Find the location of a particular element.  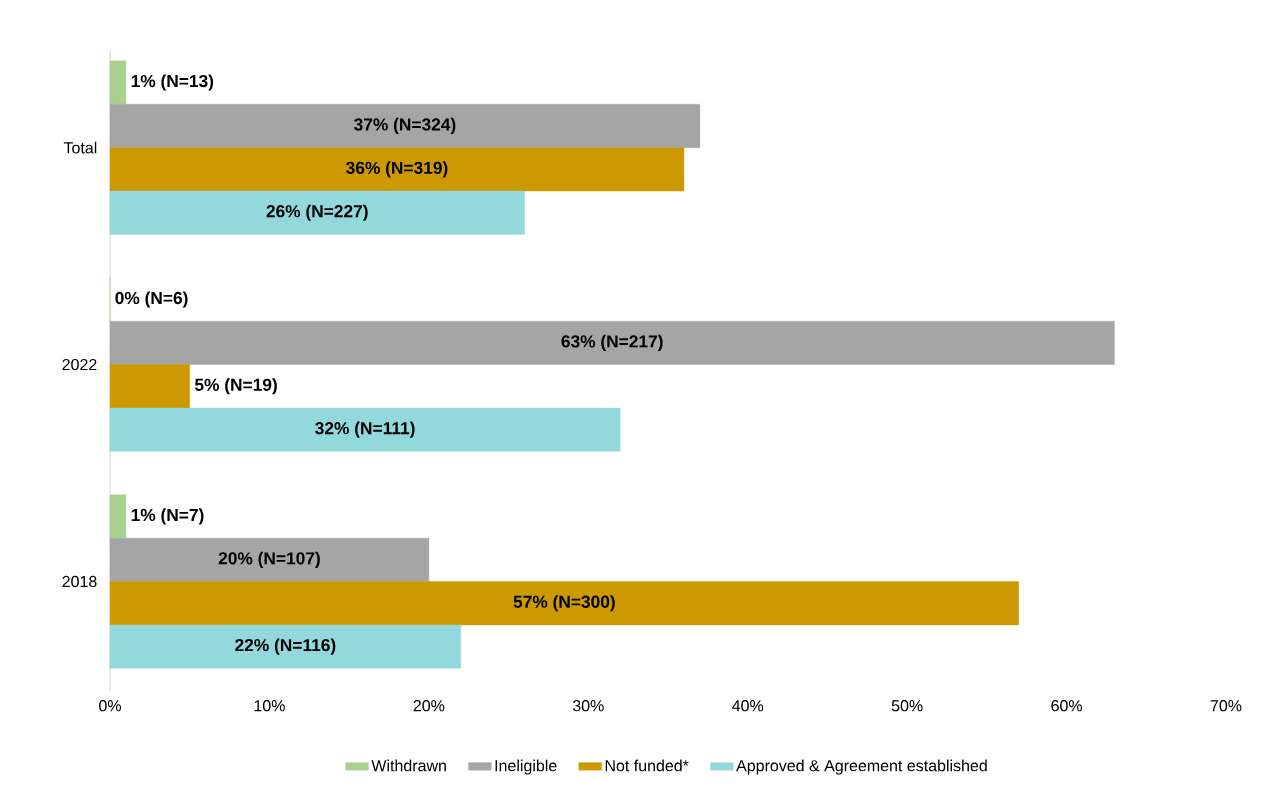

data-label: 1% (N=13) is located at coordinates (172, 82).